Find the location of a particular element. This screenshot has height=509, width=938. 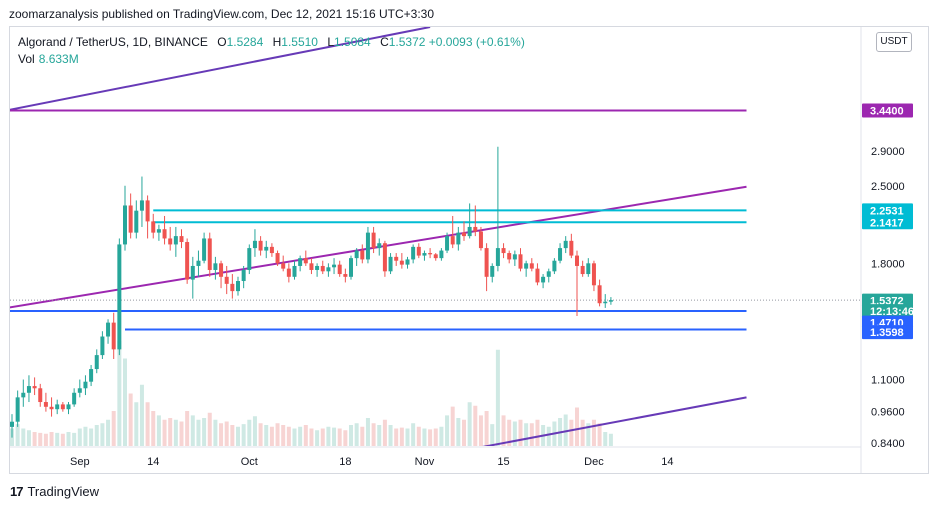

price-tag-label: 2.2531 is located at coordinates (887, 211).